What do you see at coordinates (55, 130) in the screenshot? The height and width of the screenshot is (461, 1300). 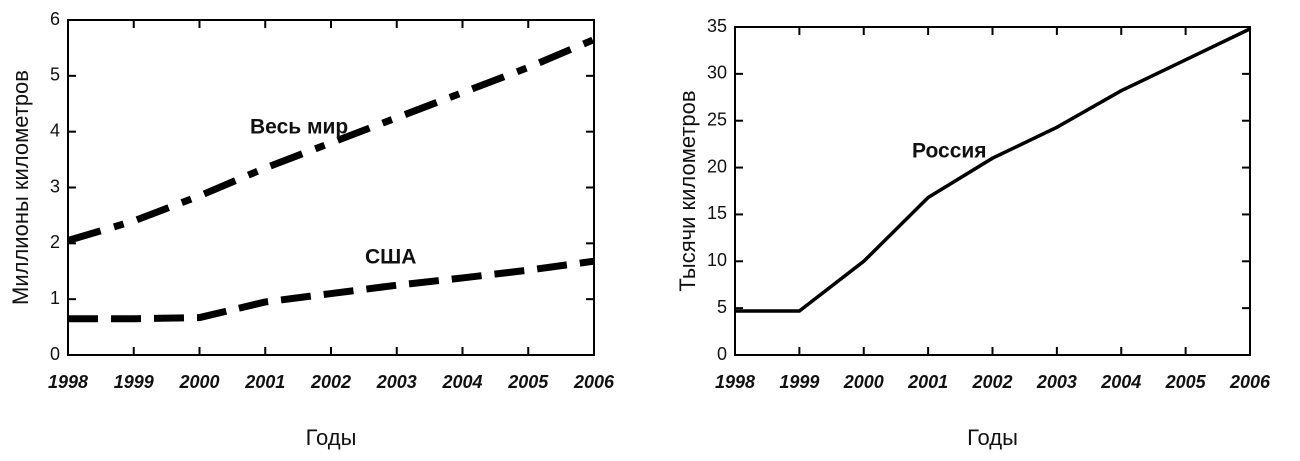 I see `y-tick-label: 4` at bounding box center [55, 130].